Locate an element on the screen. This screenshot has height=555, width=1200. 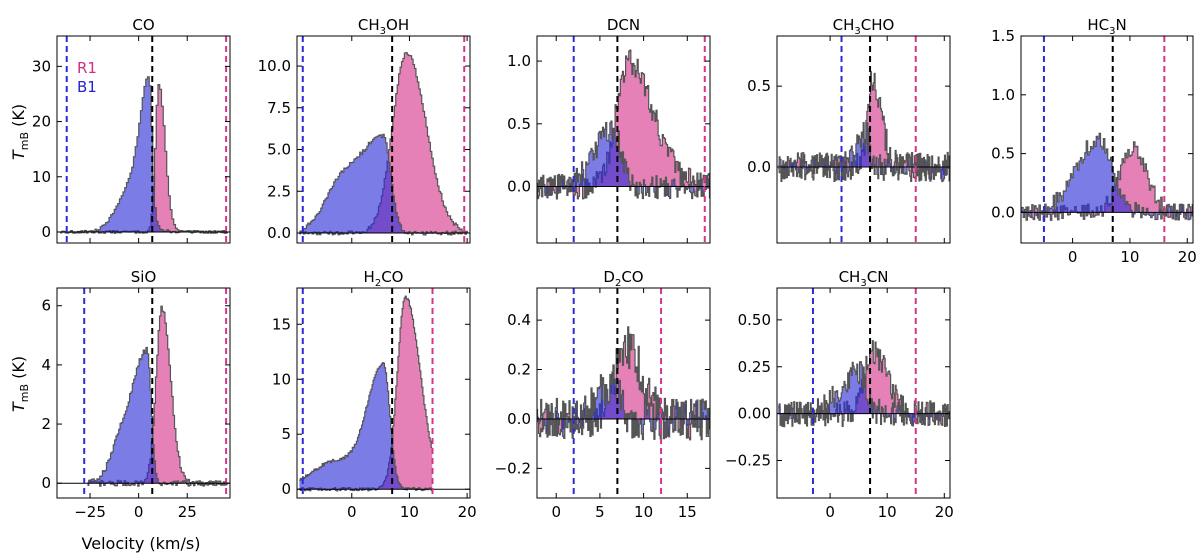
plot-area-ch3cho is located at coordinates (863, 139).